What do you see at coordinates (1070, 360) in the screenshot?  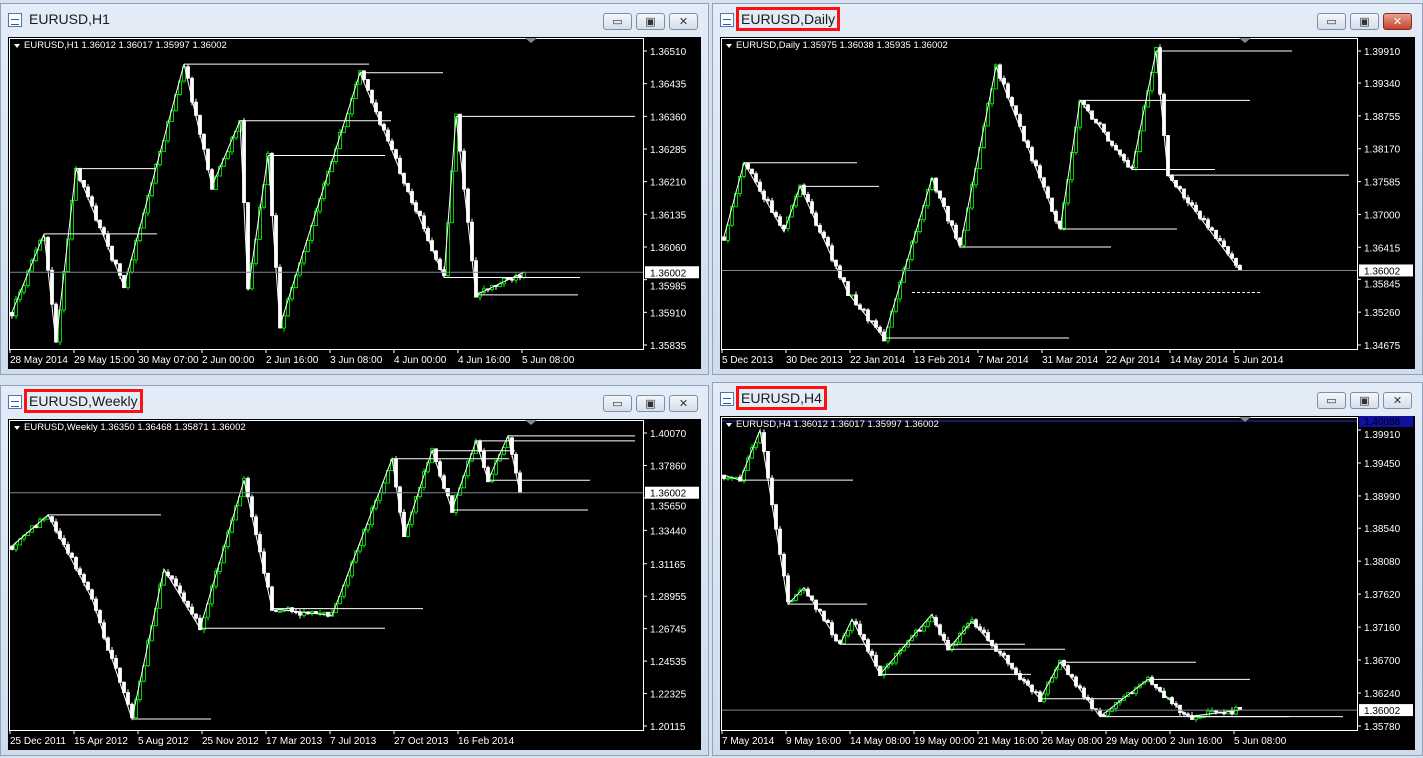 I see `x-tick-label: 31 Mar 2014` at bounding box center [1070, 360].